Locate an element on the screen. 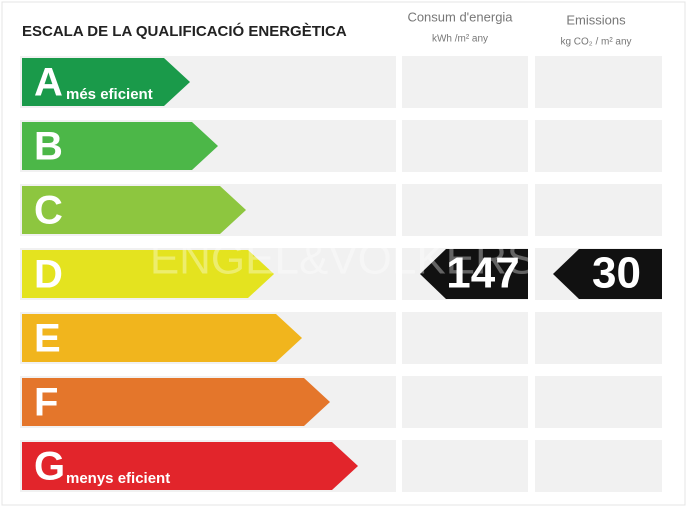 The image size is (687, 507). watermark: ENGEL&VÖLKERS is located at coordinates (343, 259).